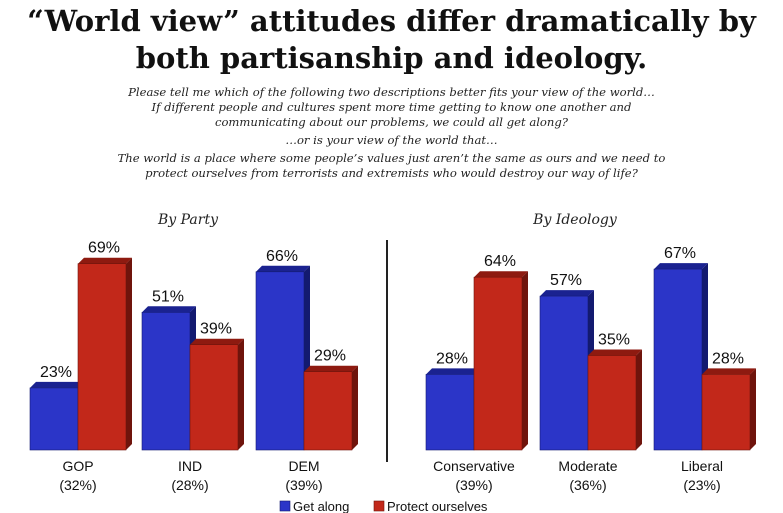  Describe the element at coordinates (303, 466) in the screenshot. I see `category-label: DEM` at that location.